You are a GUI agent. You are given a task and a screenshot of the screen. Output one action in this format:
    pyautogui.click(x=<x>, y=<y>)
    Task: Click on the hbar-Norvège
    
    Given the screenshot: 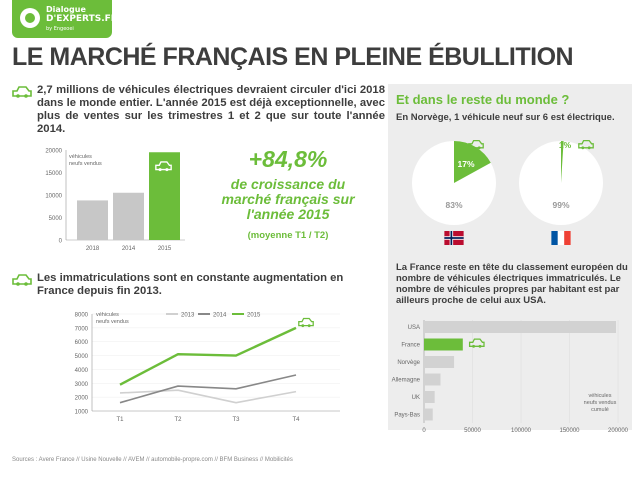 What is the action you would take?
    pyautogui.click(x=439, y=362)
    